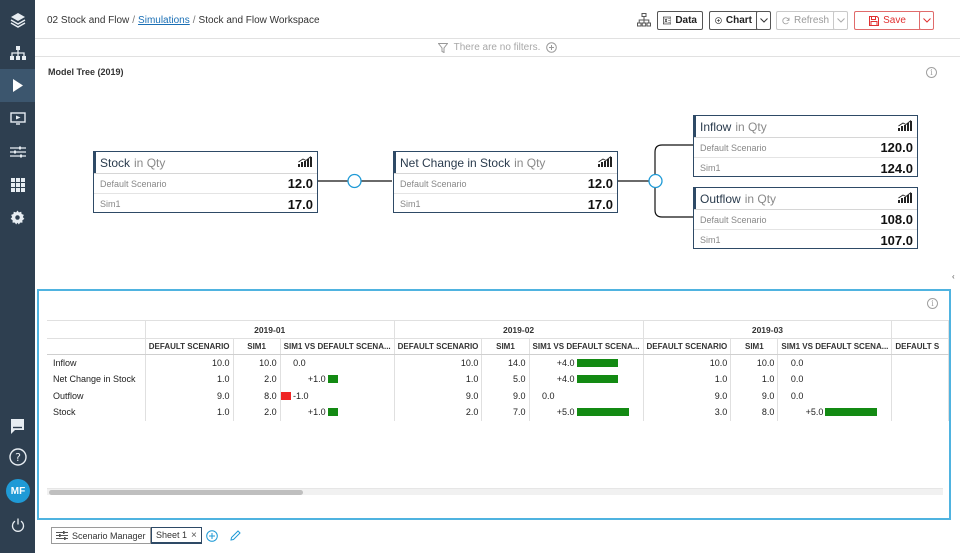  I want to click on gear-icon, so click(17, 217).